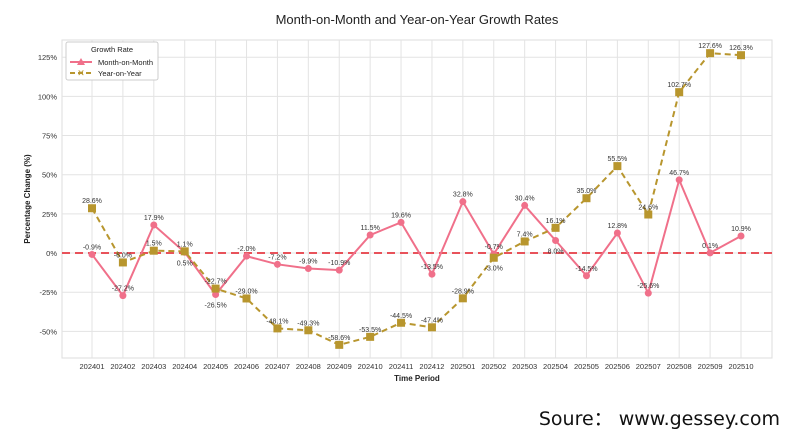  What do you see at coordinates (617, 226) in the screenshot?
I see `data-label: 12.8%` at bounding box center [617, 226].